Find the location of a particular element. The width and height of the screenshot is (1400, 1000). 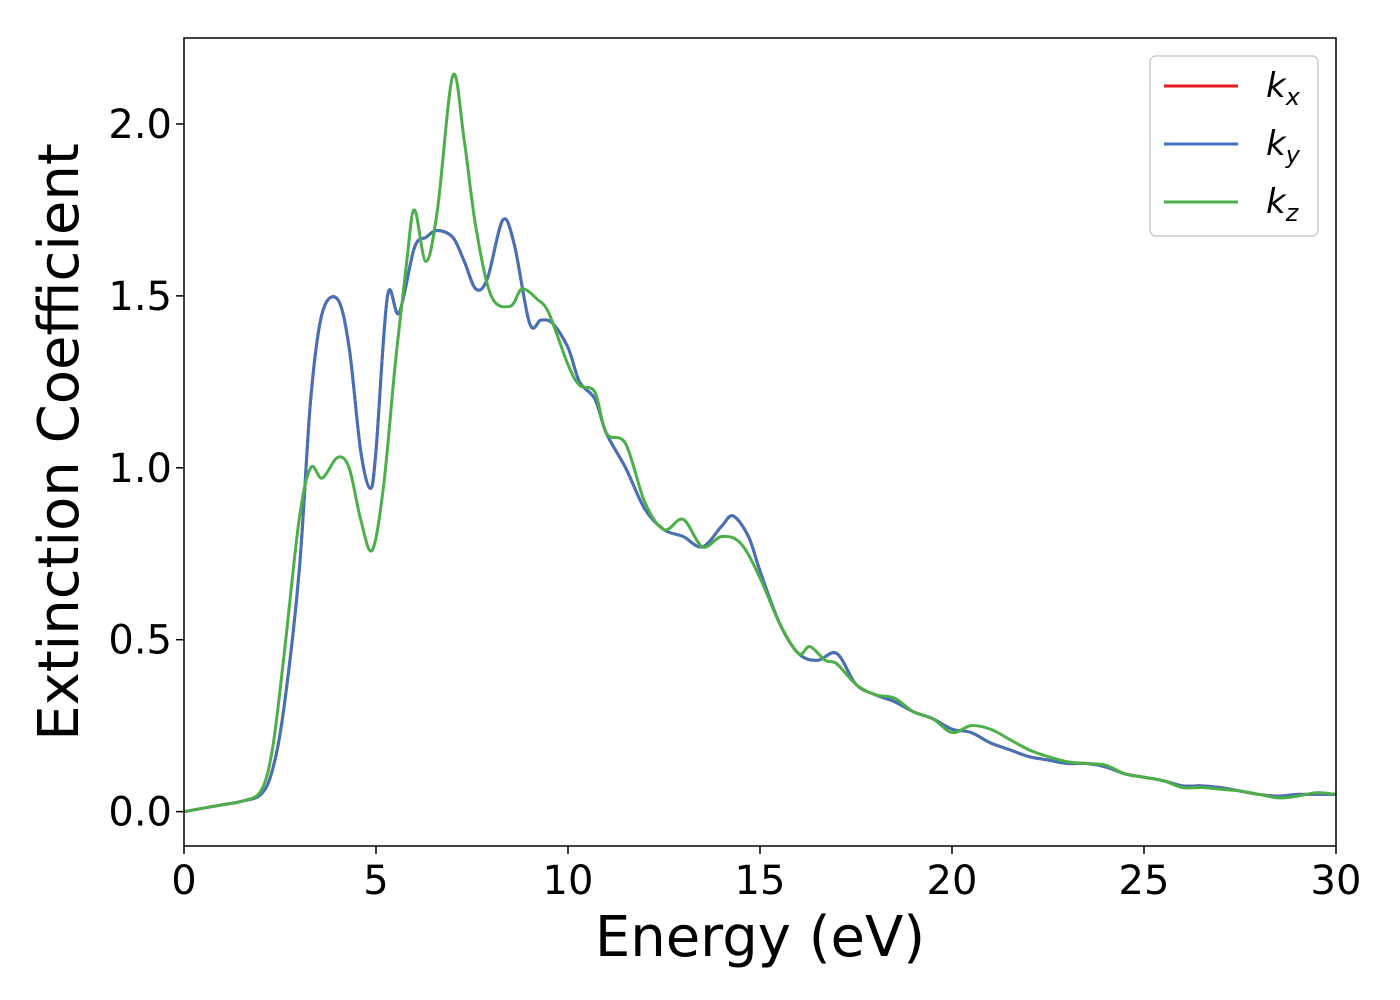

x-axis: 0 5 10 15 20 25 30 is located at coordinates (766, 875).